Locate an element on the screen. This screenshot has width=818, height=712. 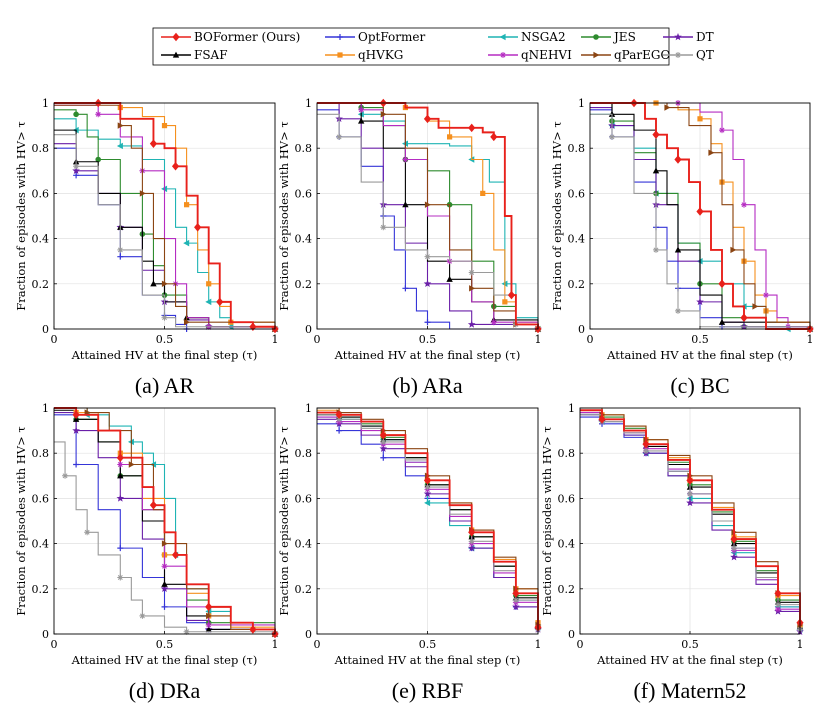
legend-label: NSGA2 is located at coordinates (543, 37).